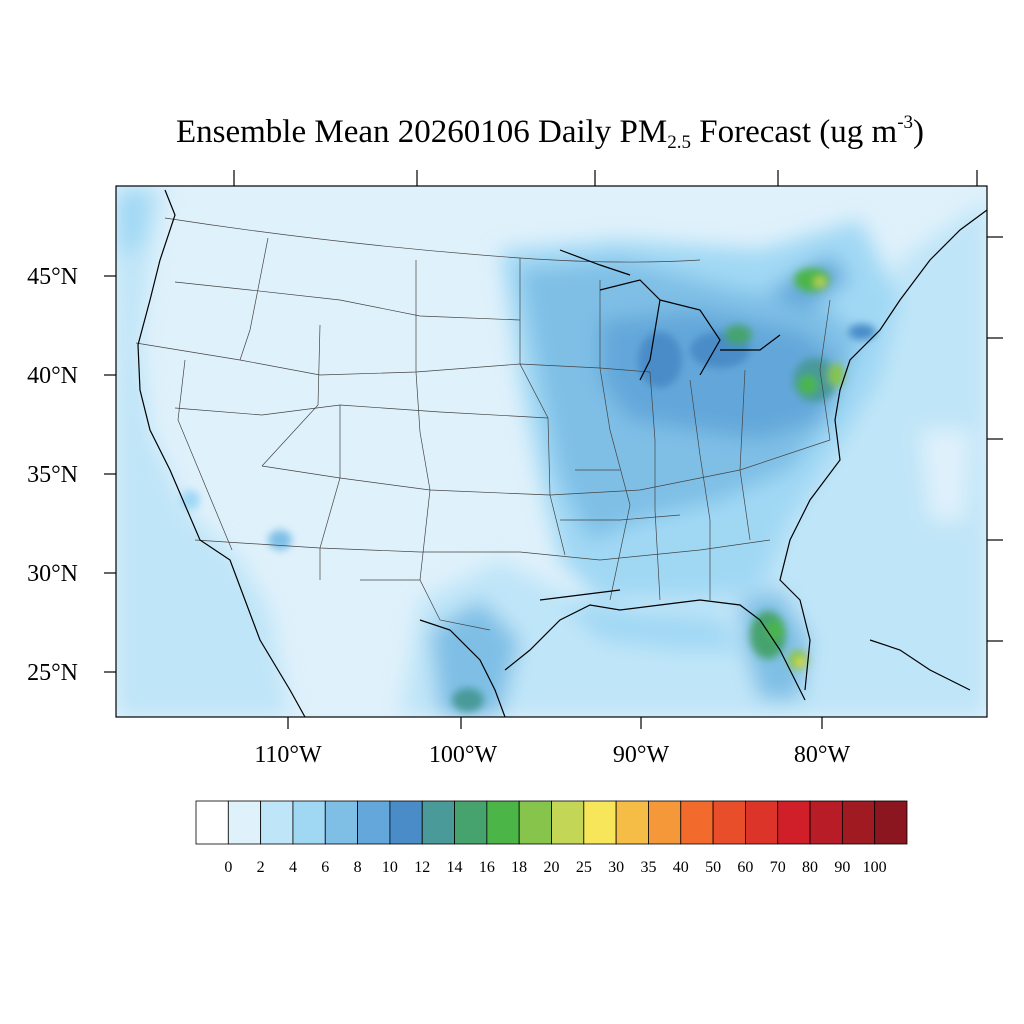 This screenshot has width=1024, height=1024. Describe the element at coordinates (745, 867) in the screenshot. I see `colorbar-label: 60` at that location.